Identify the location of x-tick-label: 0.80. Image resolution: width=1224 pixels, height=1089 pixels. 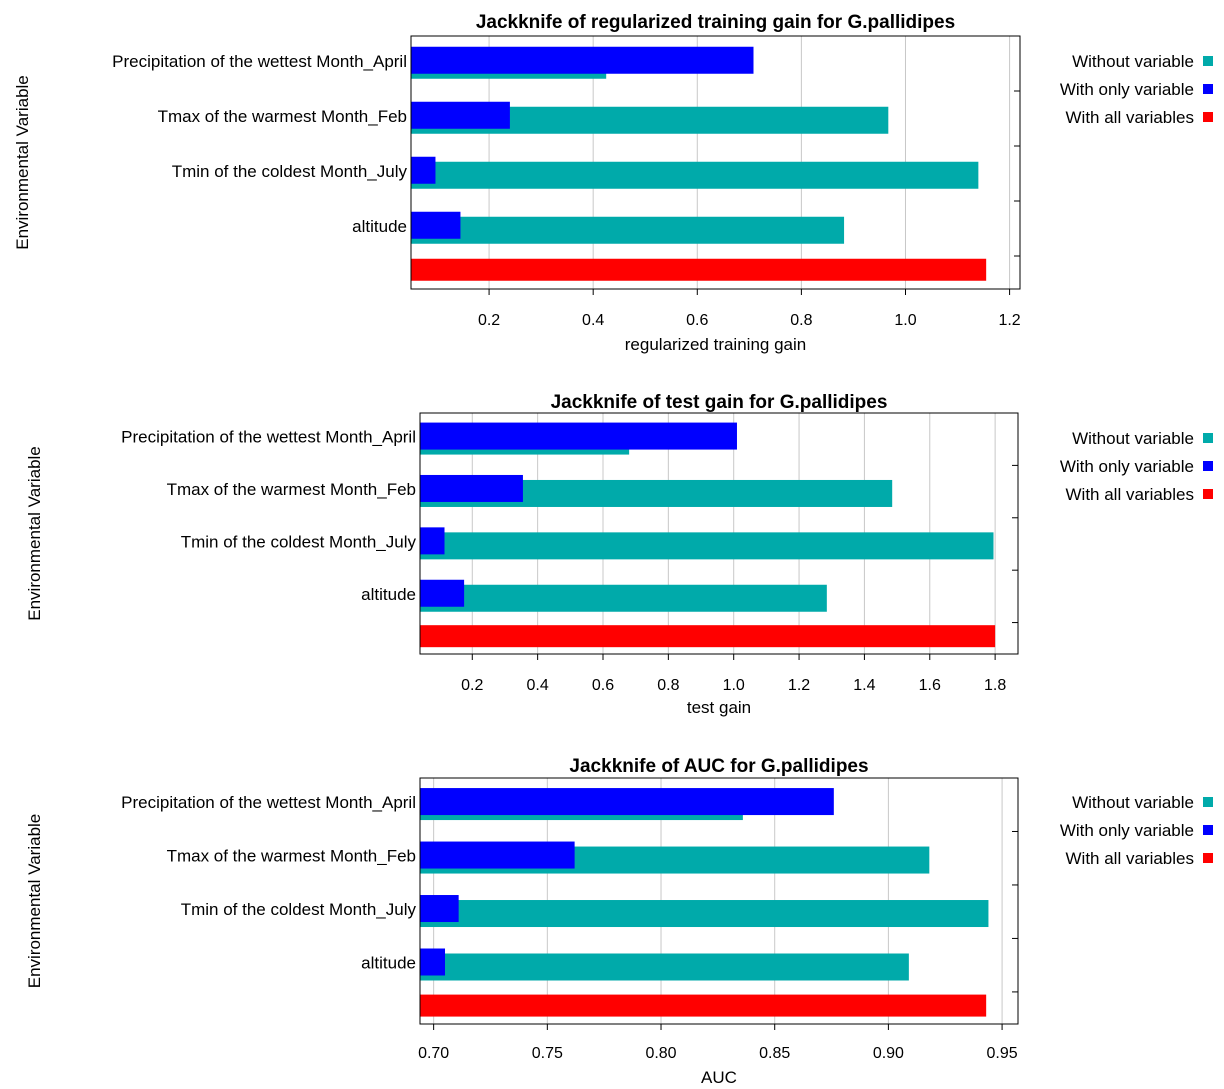
(660, 1053).